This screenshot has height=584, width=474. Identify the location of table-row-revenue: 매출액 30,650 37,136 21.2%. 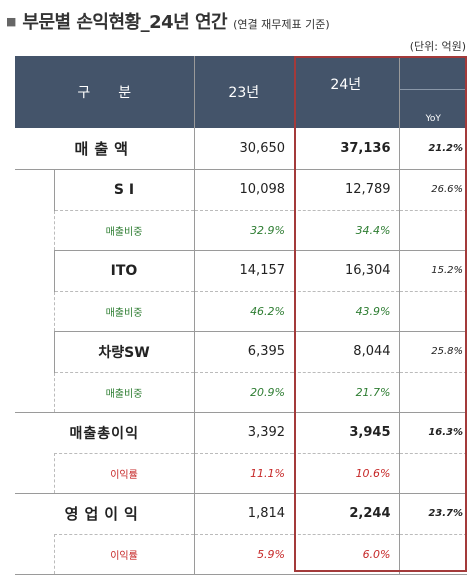
(241, 148).